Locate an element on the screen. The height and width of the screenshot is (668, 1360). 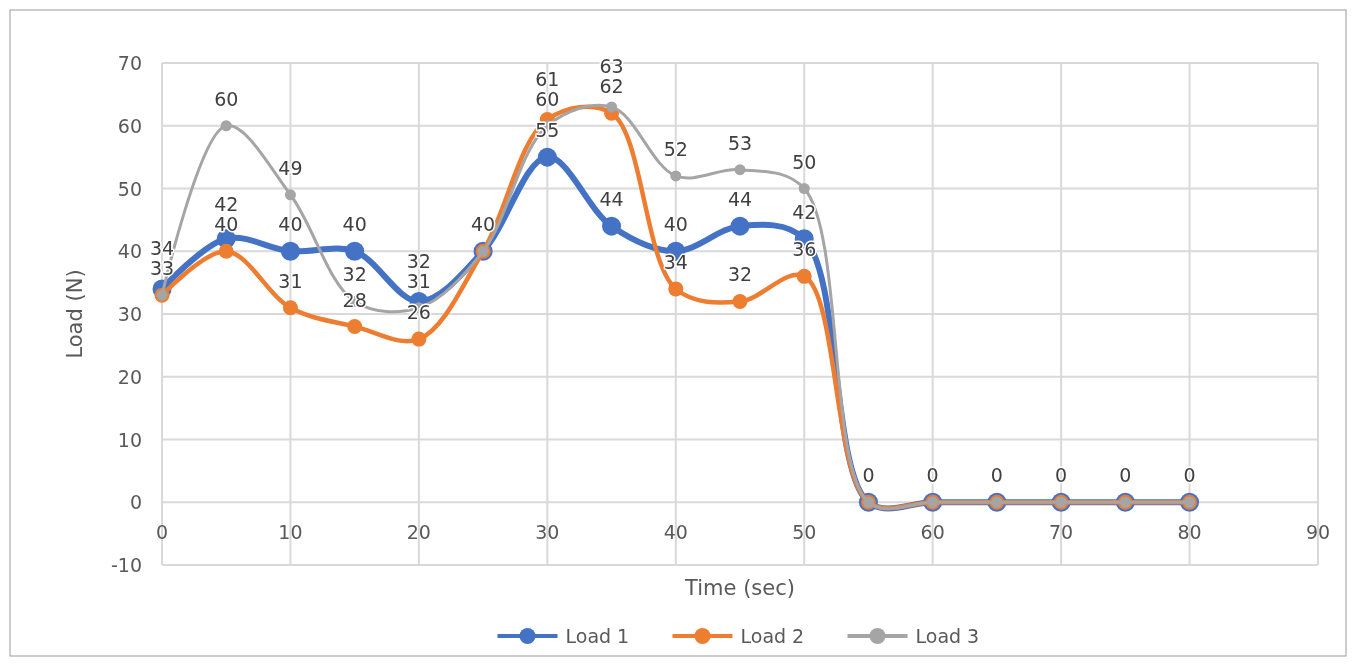
data-label: 33 is located at coordinates (162, 268).